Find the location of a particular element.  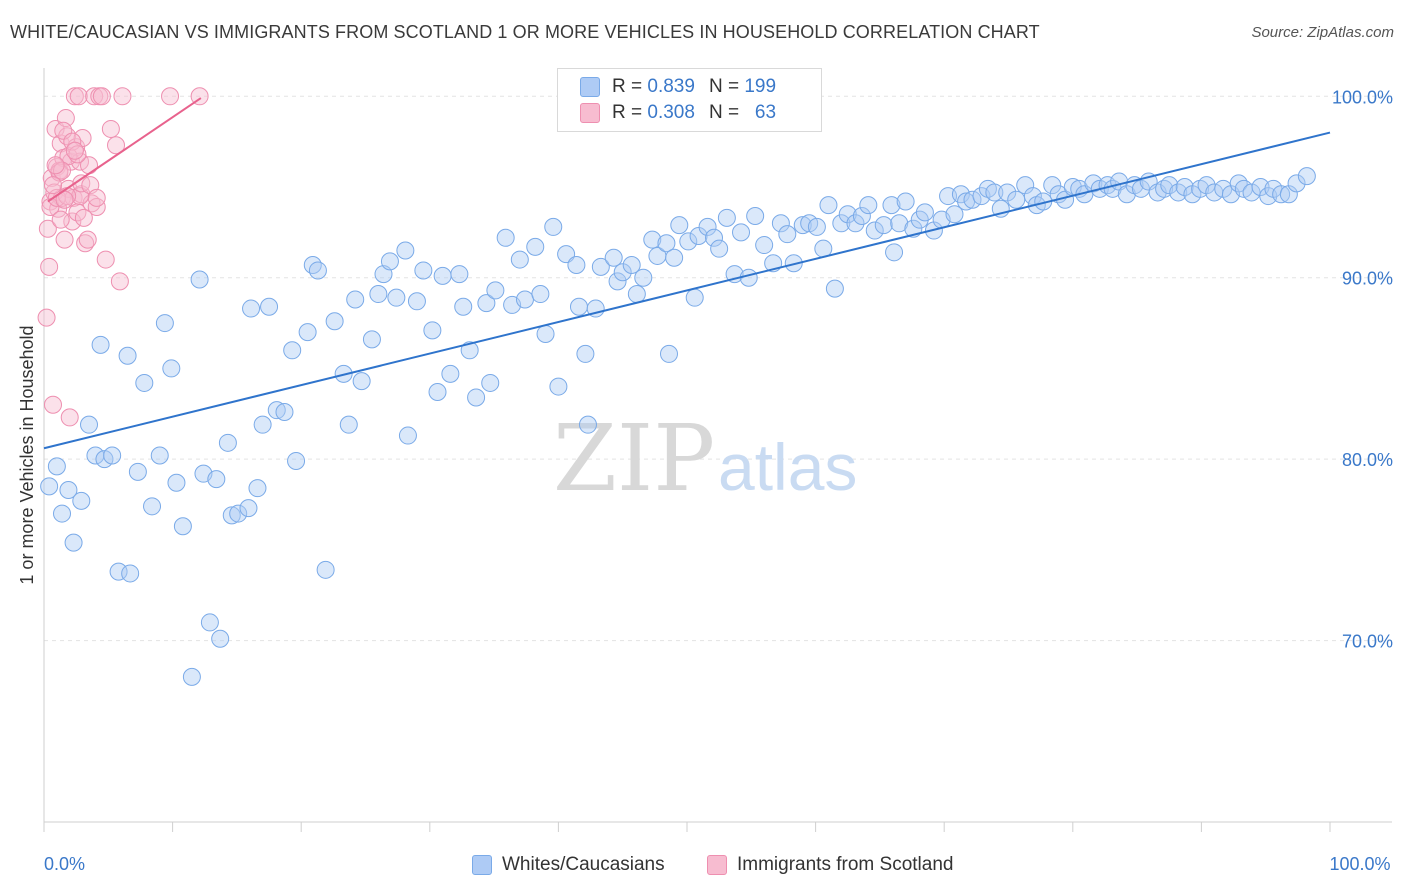

legend-row-scotland: R = 0.308 N = 63 is located at coordinates (678, 113).